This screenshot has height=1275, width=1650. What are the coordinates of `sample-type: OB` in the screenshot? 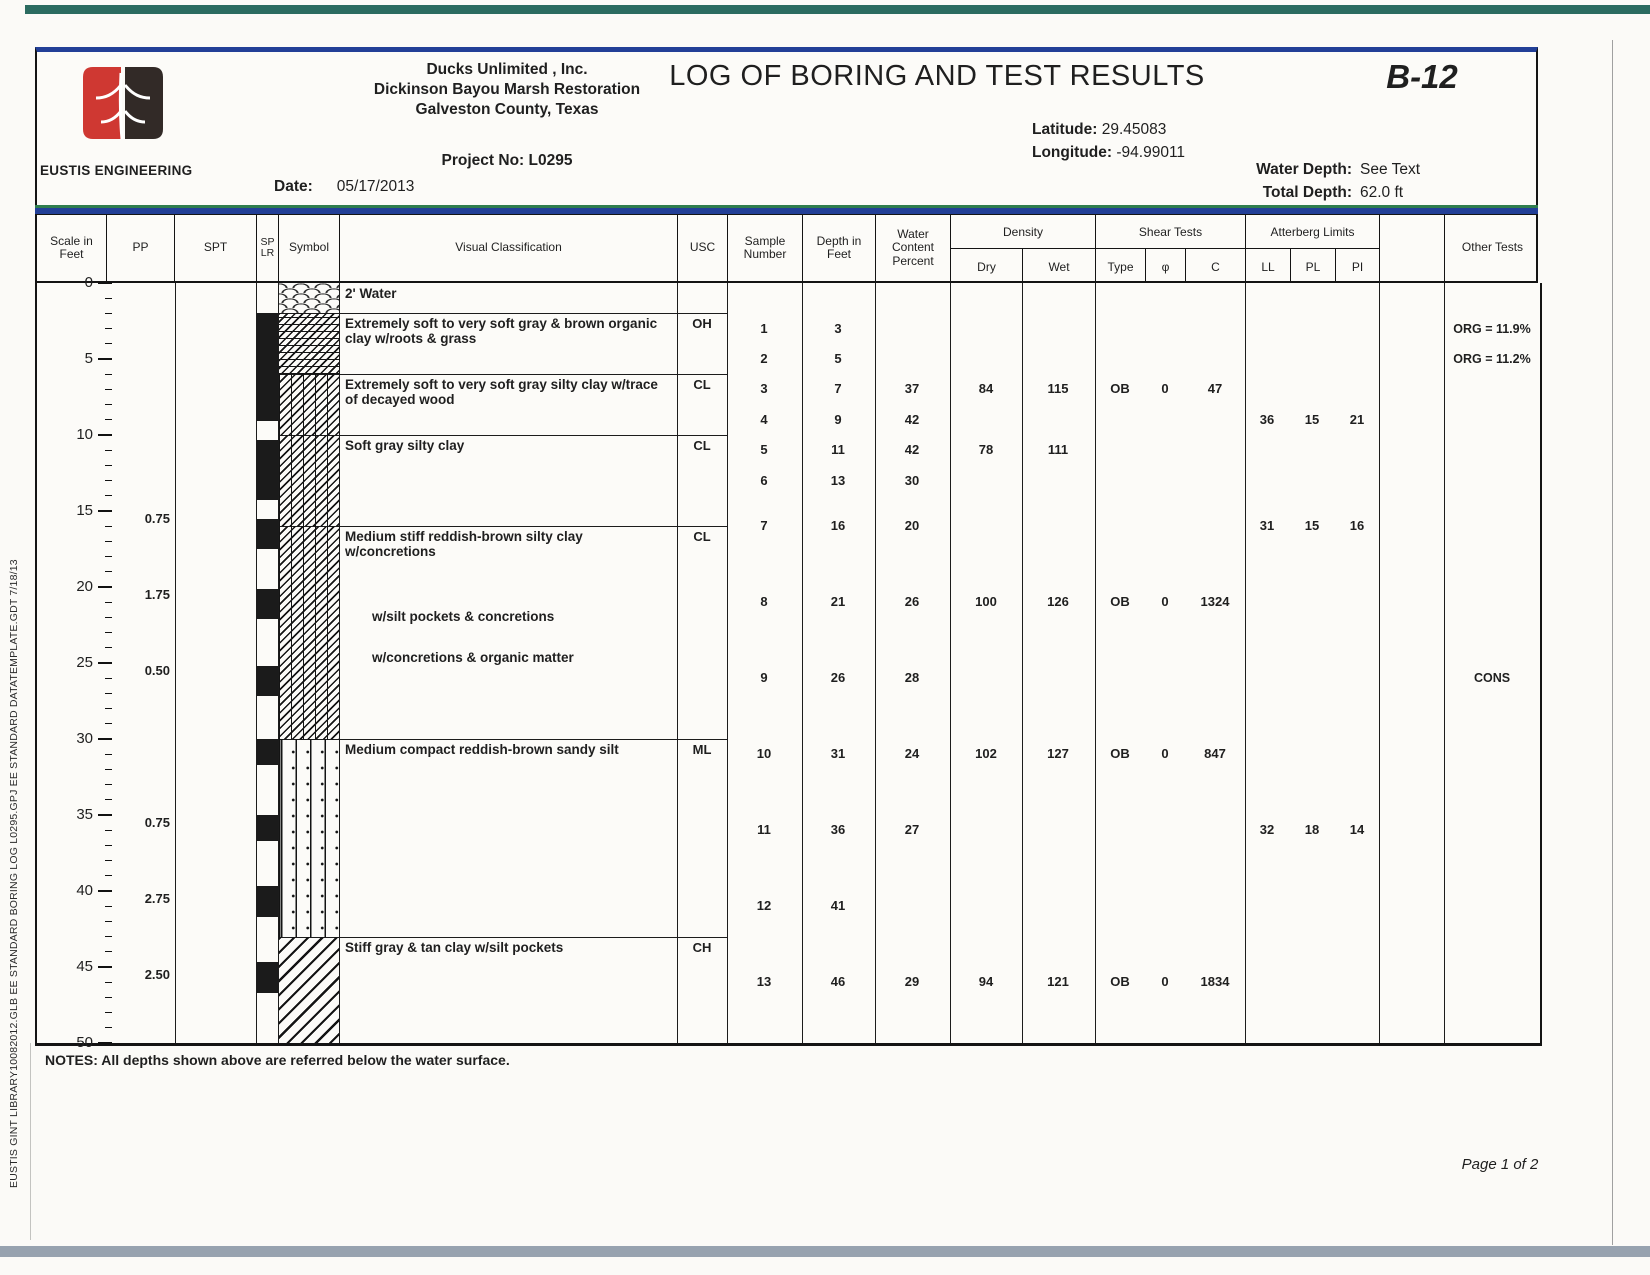 It's located at (1120, 389).